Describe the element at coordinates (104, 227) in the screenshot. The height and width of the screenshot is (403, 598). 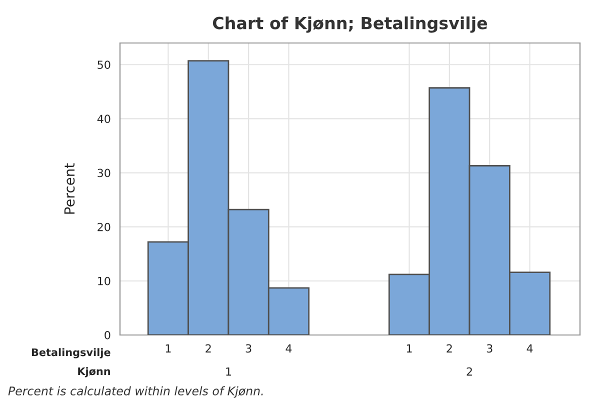
I see `y-tick-label: 20` at that location.